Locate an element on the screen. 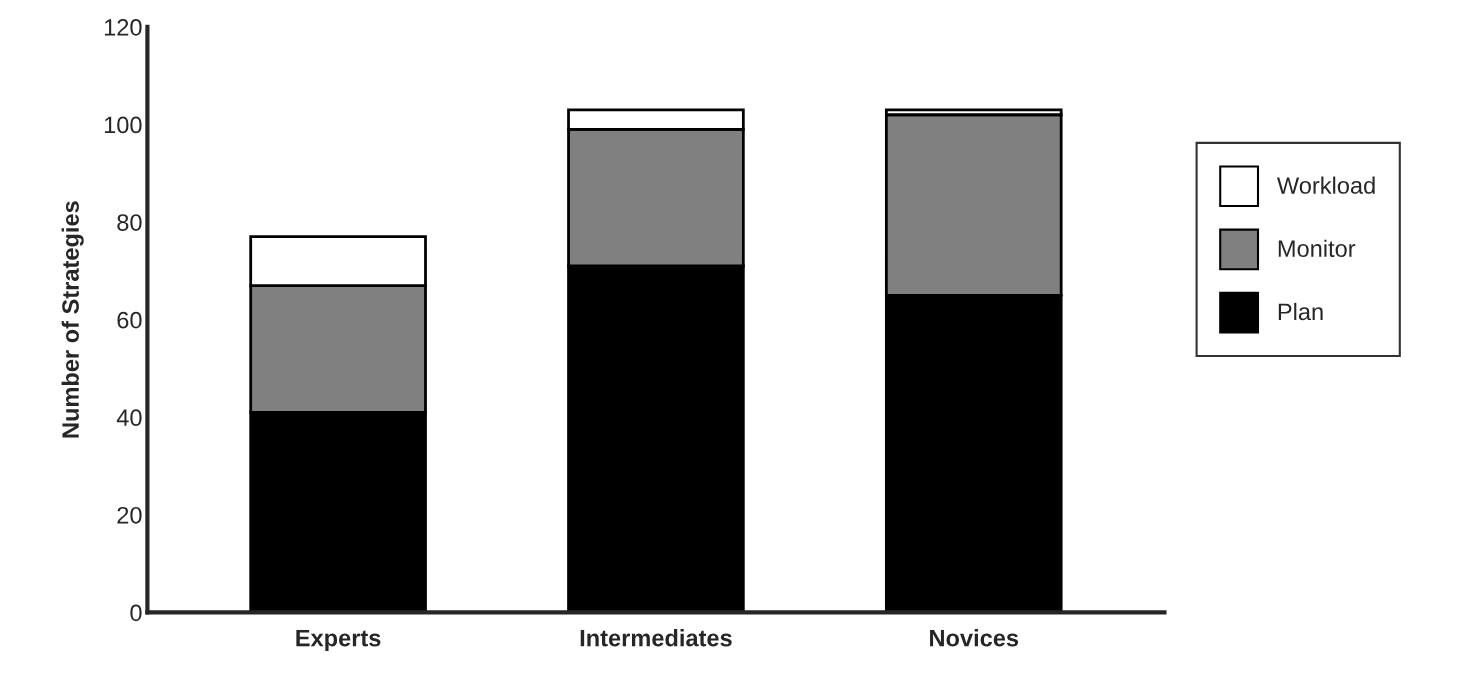 This screenshot has height=673, width=1474. x-tick-label: Novices is located at coordinates (974, 638).